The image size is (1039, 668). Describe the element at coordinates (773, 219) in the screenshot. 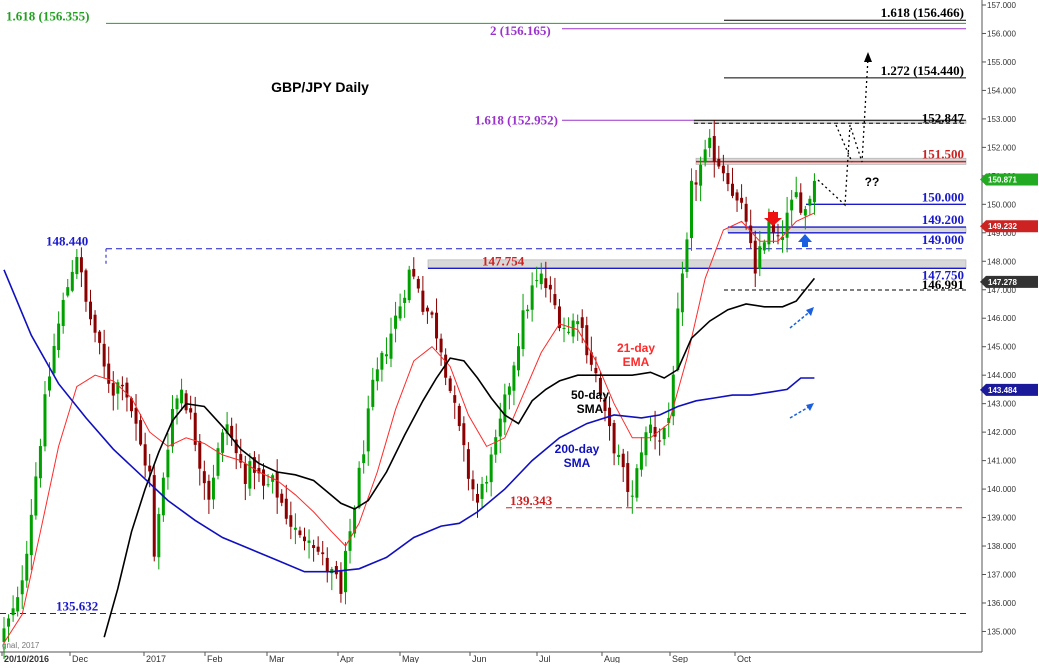

I see `down-arrow-red` at that location.